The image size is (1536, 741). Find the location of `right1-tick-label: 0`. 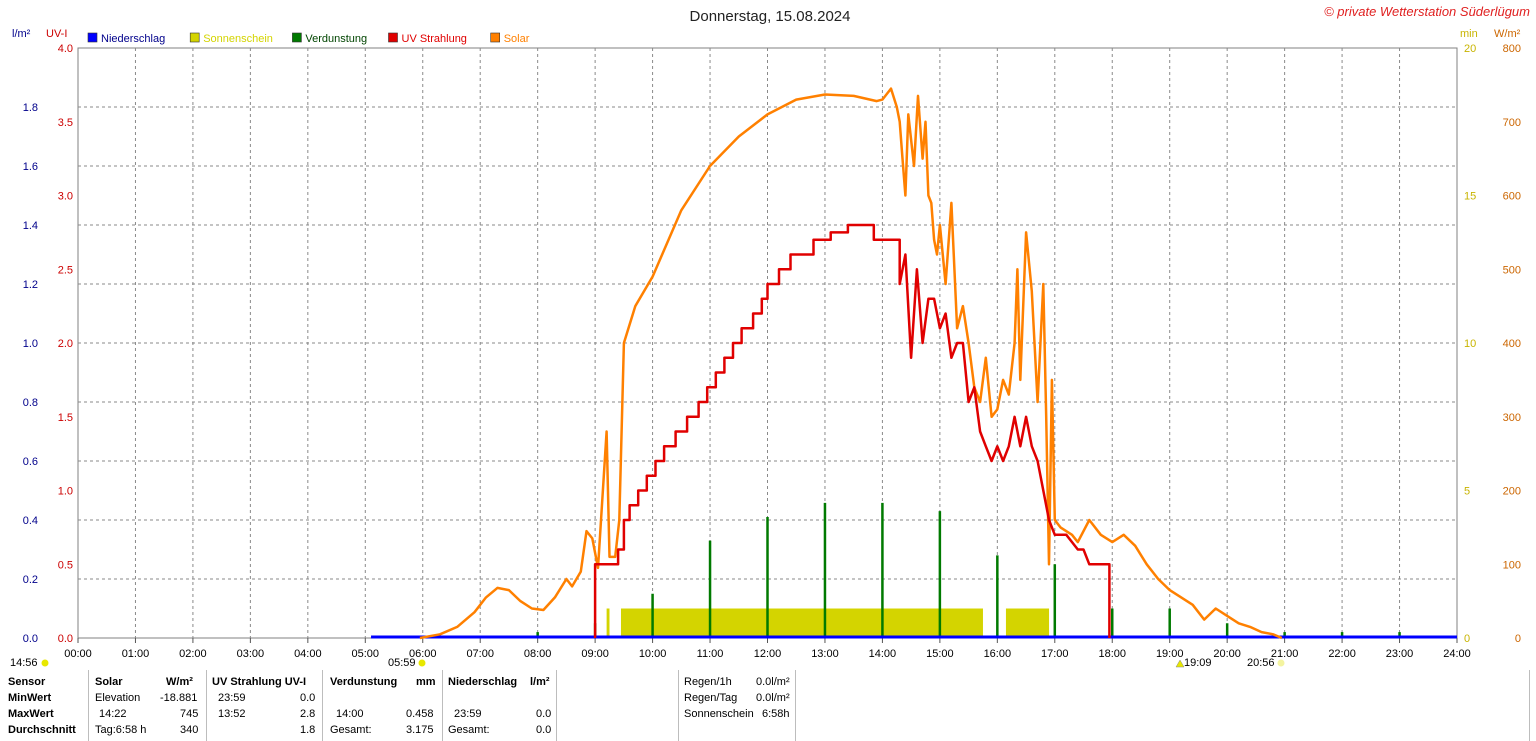

right1-tick-label: 0 is located at coordinates (1467, 639).